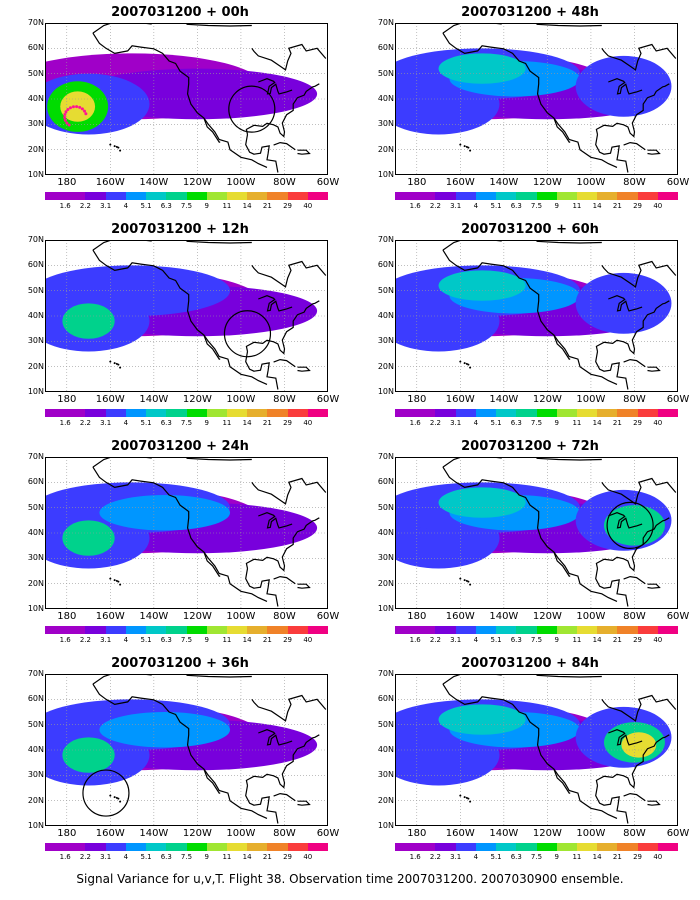 The width and height of the screenshot is (700, 900). I want to click on map-canvas, so click(536, 533).